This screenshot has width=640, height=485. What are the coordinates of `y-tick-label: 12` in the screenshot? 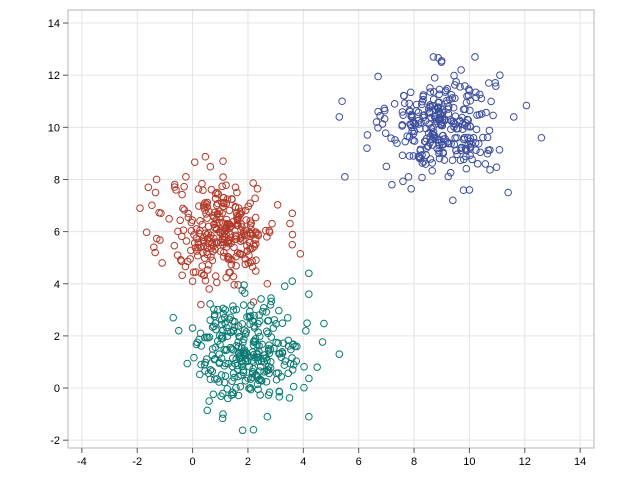 It's located at (54, 76).